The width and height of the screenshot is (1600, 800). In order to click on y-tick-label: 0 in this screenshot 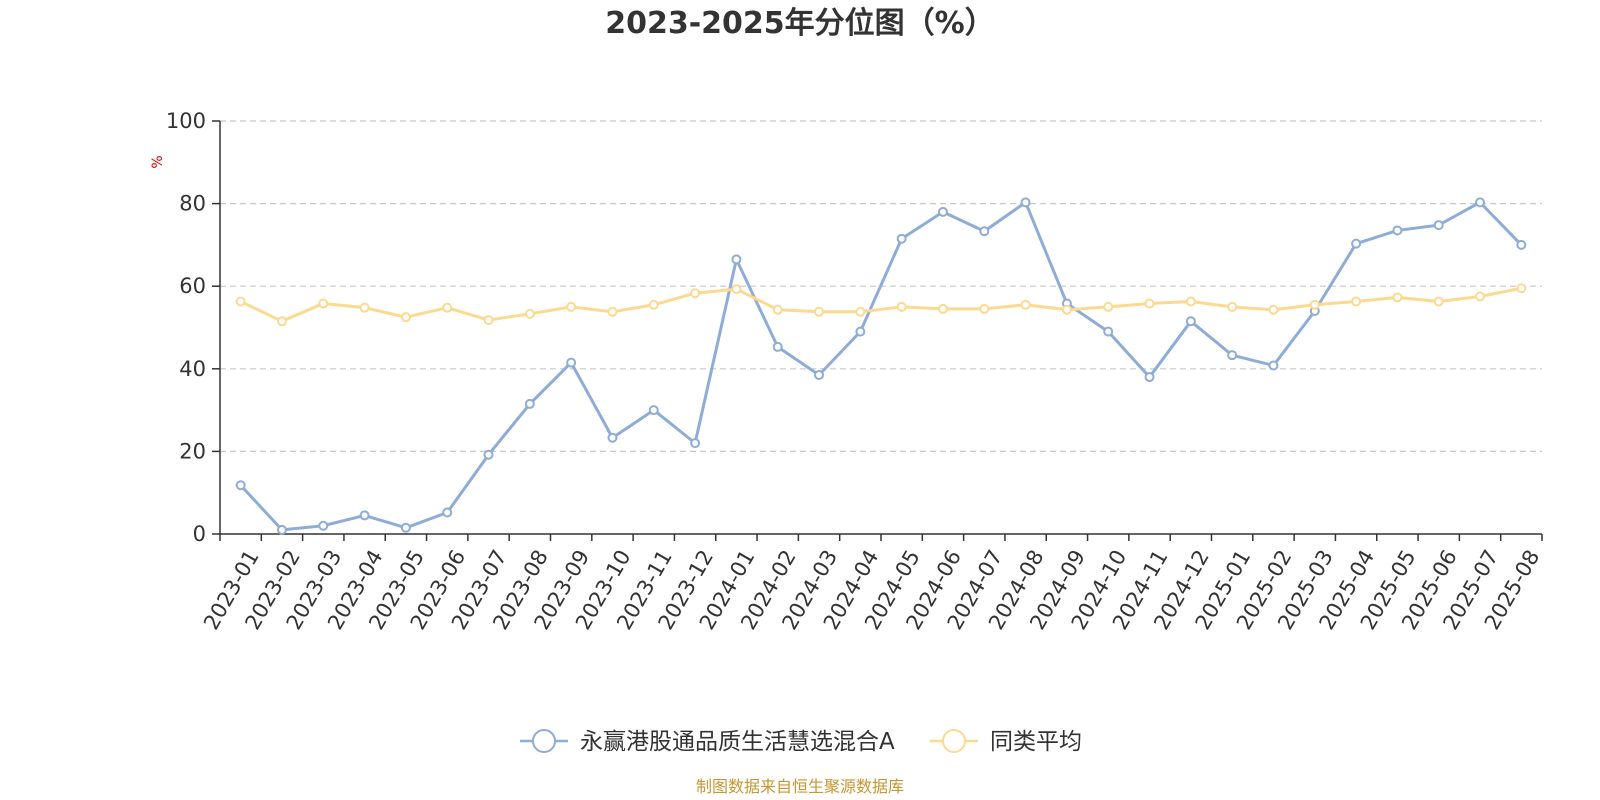, I will do `click(199, 534)`.